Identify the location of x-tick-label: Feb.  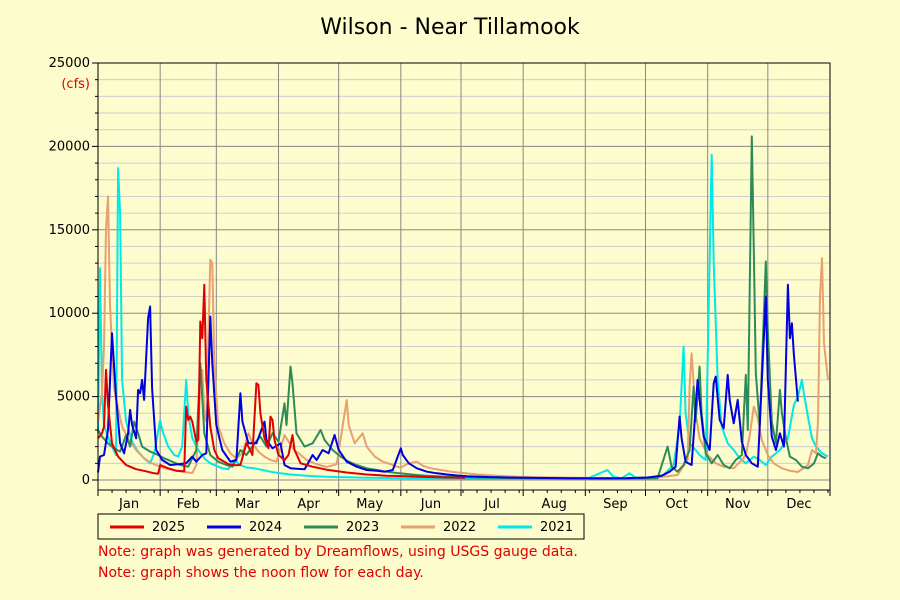
(188, 504).